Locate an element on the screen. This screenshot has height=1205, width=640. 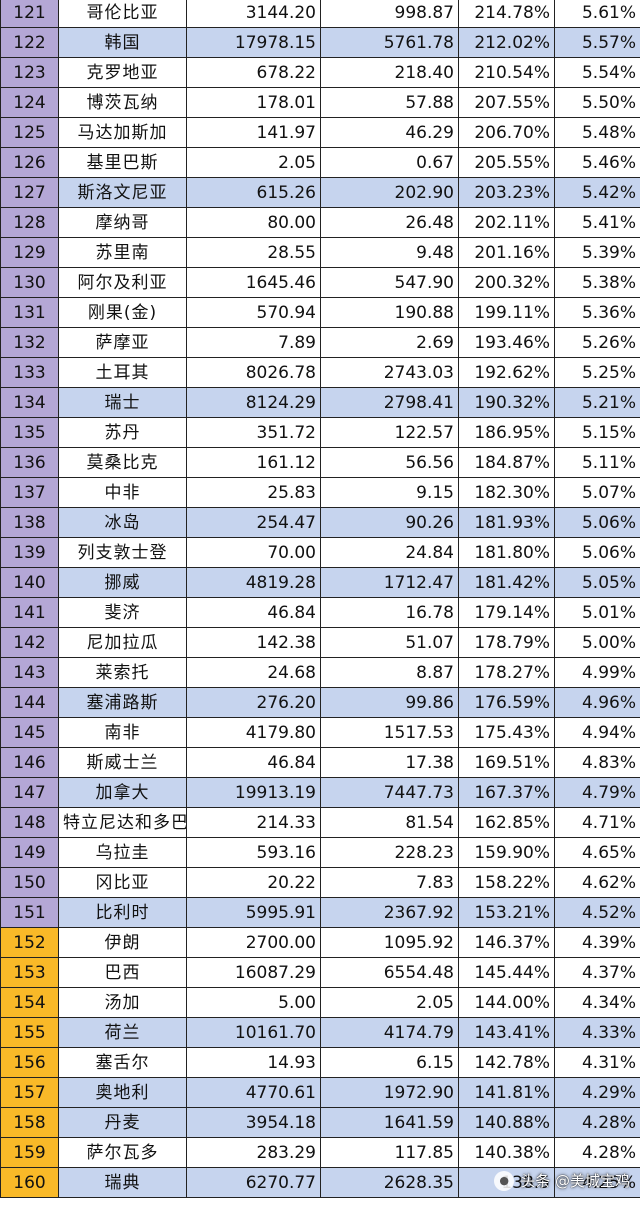
table-row: 149 乌拉圭 593.16 228.23 159.90% 4.65% is located at coordinates (320, 852).